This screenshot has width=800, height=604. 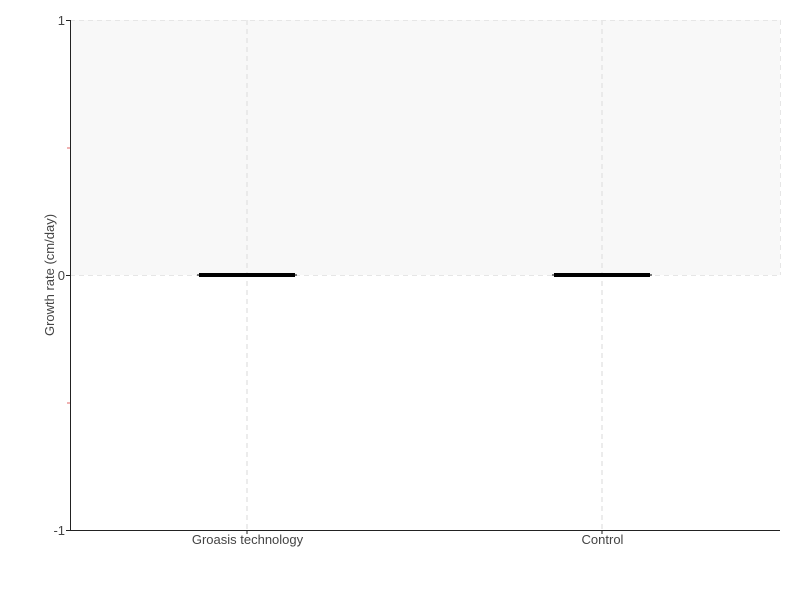 What do you see at coordinates (603, 539) in the screenshot?
I see `x-tick-label: Control` at bounding box center [603, 539].